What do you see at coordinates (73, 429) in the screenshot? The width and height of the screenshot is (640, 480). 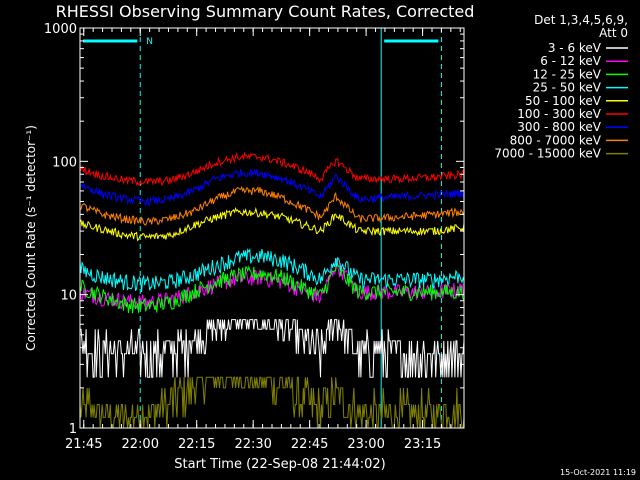 I see `y-tick-label: 1` at bounding box center [73, 429].